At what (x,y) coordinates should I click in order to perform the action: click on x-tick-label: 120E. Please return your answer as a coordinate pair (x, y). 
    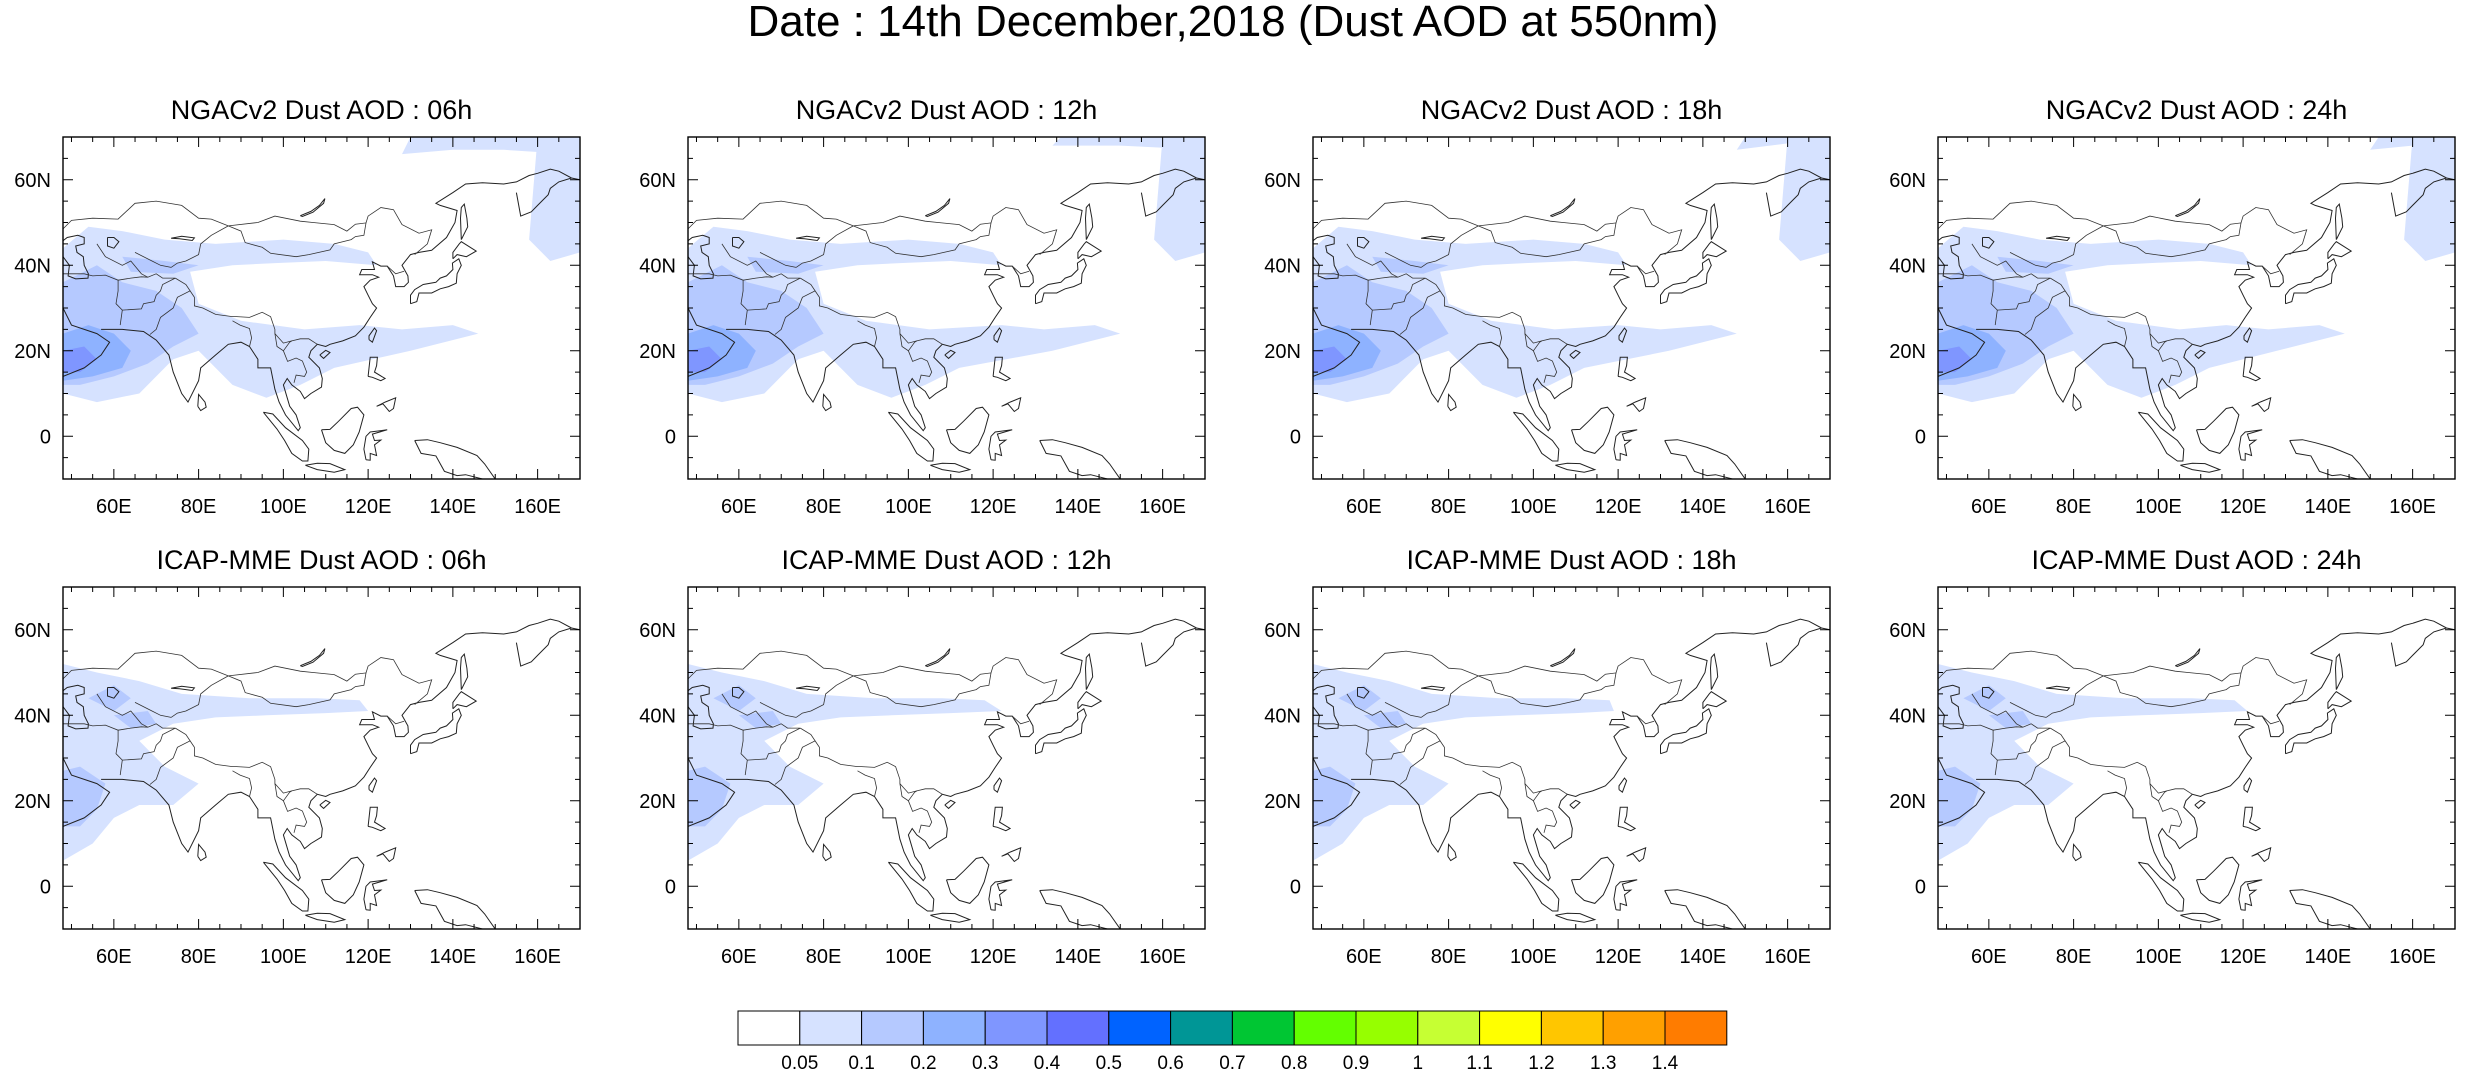
    Looking at the image, I should click on (368, 957).